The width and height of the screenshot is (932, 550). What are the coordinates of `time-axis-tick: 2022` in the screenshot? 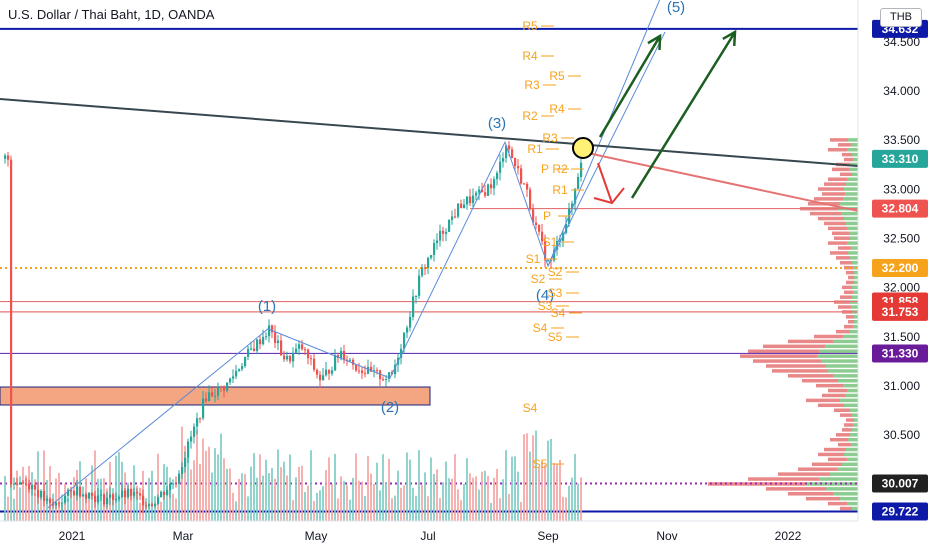 It's located at (788, 536).